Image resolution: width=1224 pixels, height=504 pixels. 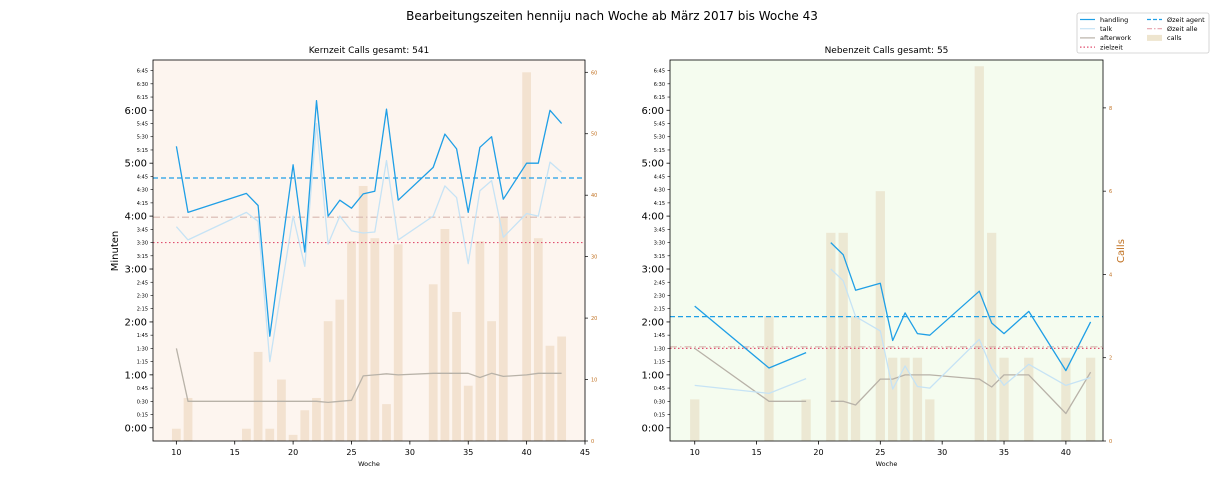 I want to click on y-minor-tick-label: 3:15, so click(x=142, y=257).